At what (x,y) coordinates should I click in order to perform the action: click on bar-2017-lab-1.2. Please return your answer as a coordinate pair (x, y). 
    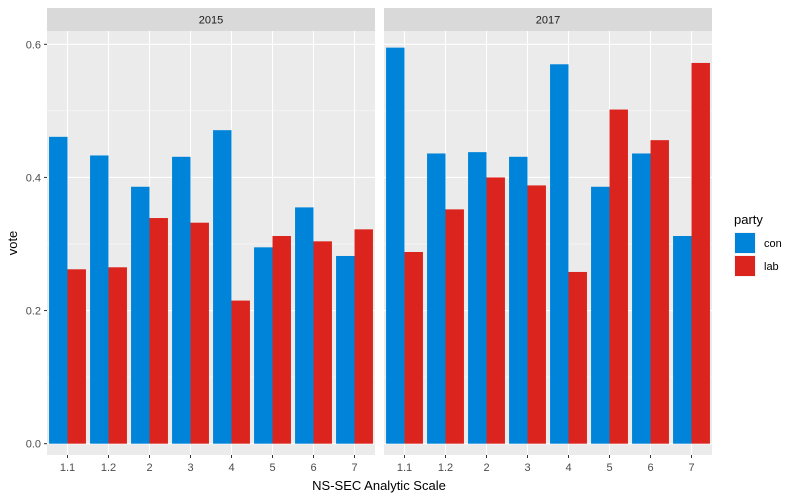
    Looking at the image, I should click on (454, 326).